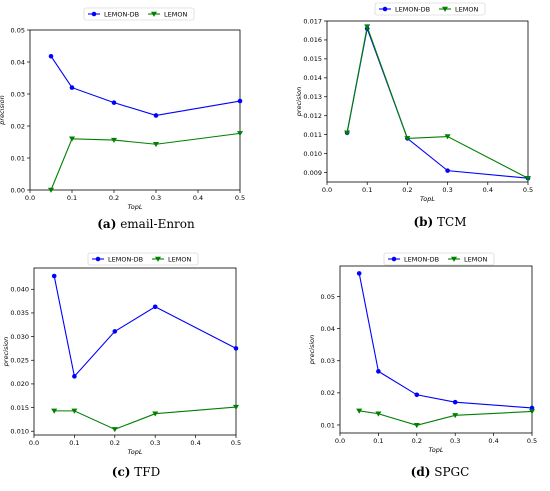 Image resolution: width=550 pixels, height=491 pixels. I want to click on x-tick-label: 0.5, so click(532, 441).